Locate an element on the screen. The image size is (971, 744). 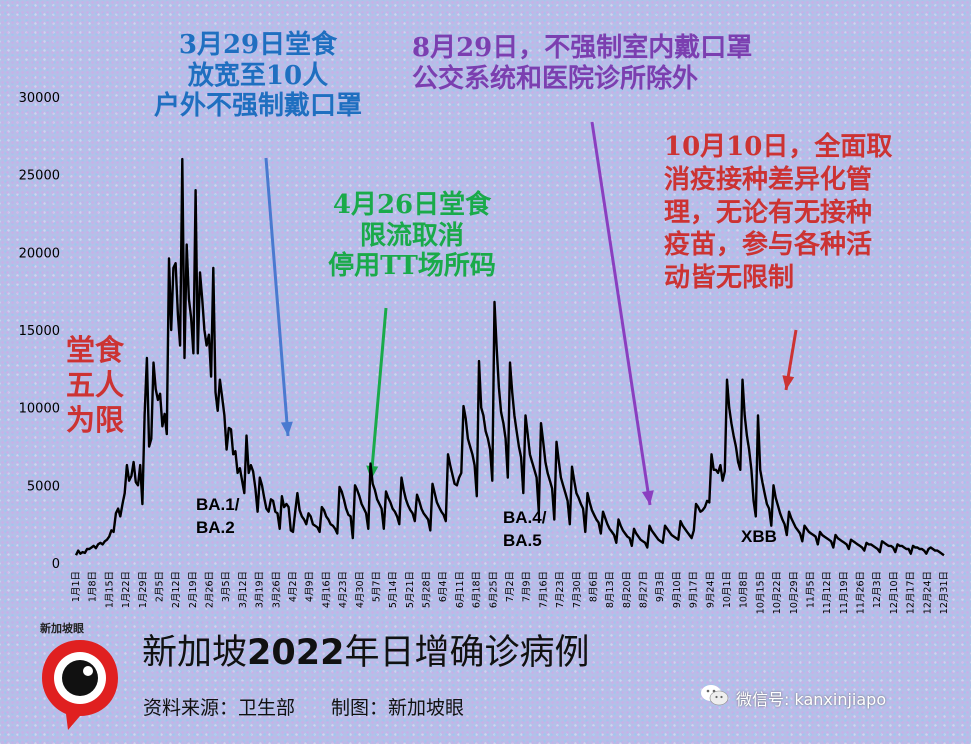
chart-source: 资料来源：卫生部 制图：新加坡眼 is located at coordinates (303, 706).